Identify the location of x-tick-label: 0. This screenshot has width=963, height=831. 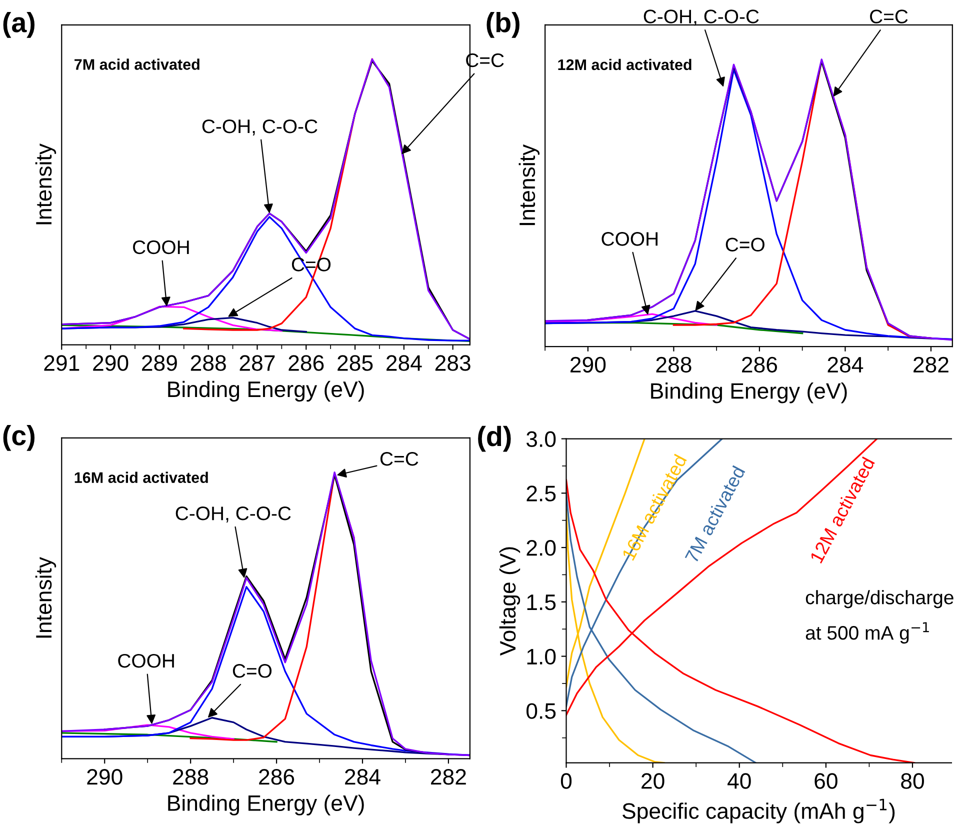
(566, 781).